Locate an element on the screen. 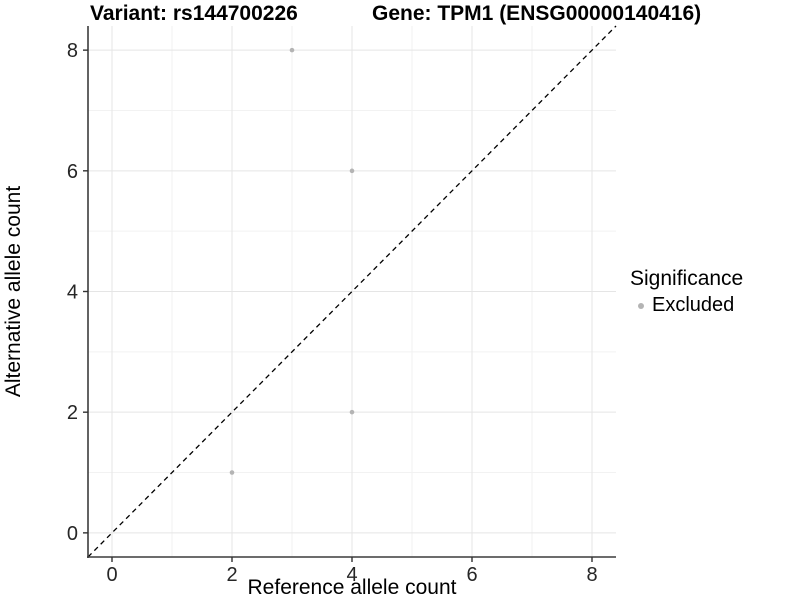 This screenshot has height=600, width=800. legend-item: Excluded is located at coordinates (686, 305).